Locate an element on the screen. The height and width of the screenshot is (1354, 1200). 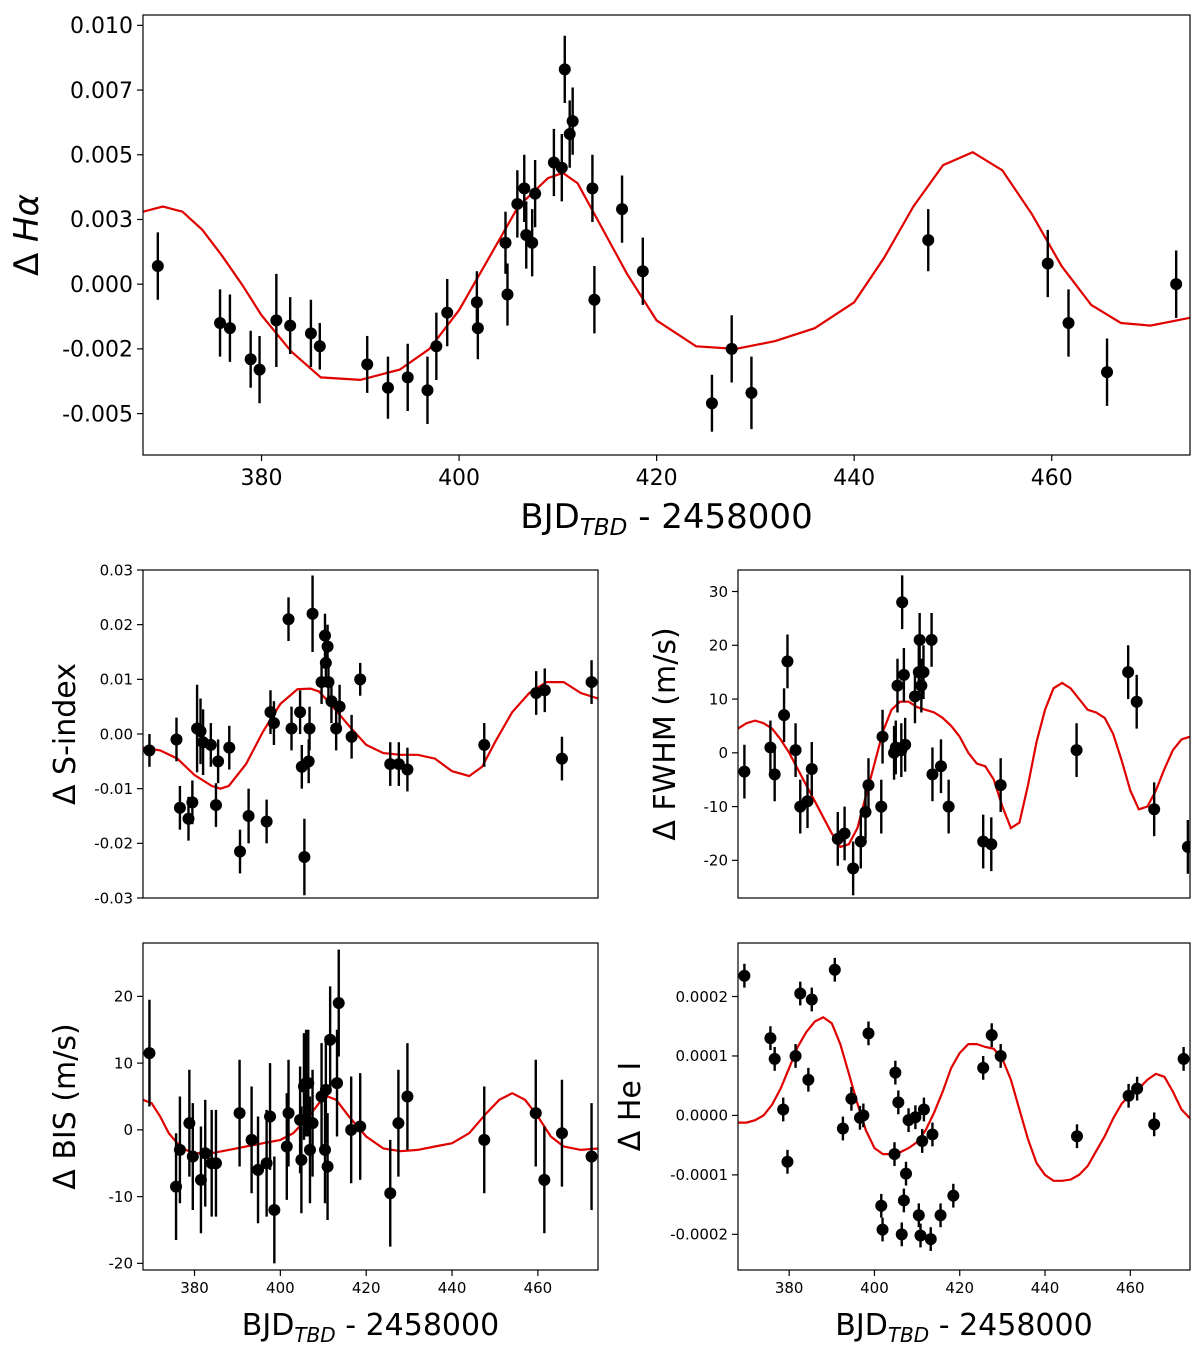
y-tick-label: -0.02 is located at coordinates (113, 844).